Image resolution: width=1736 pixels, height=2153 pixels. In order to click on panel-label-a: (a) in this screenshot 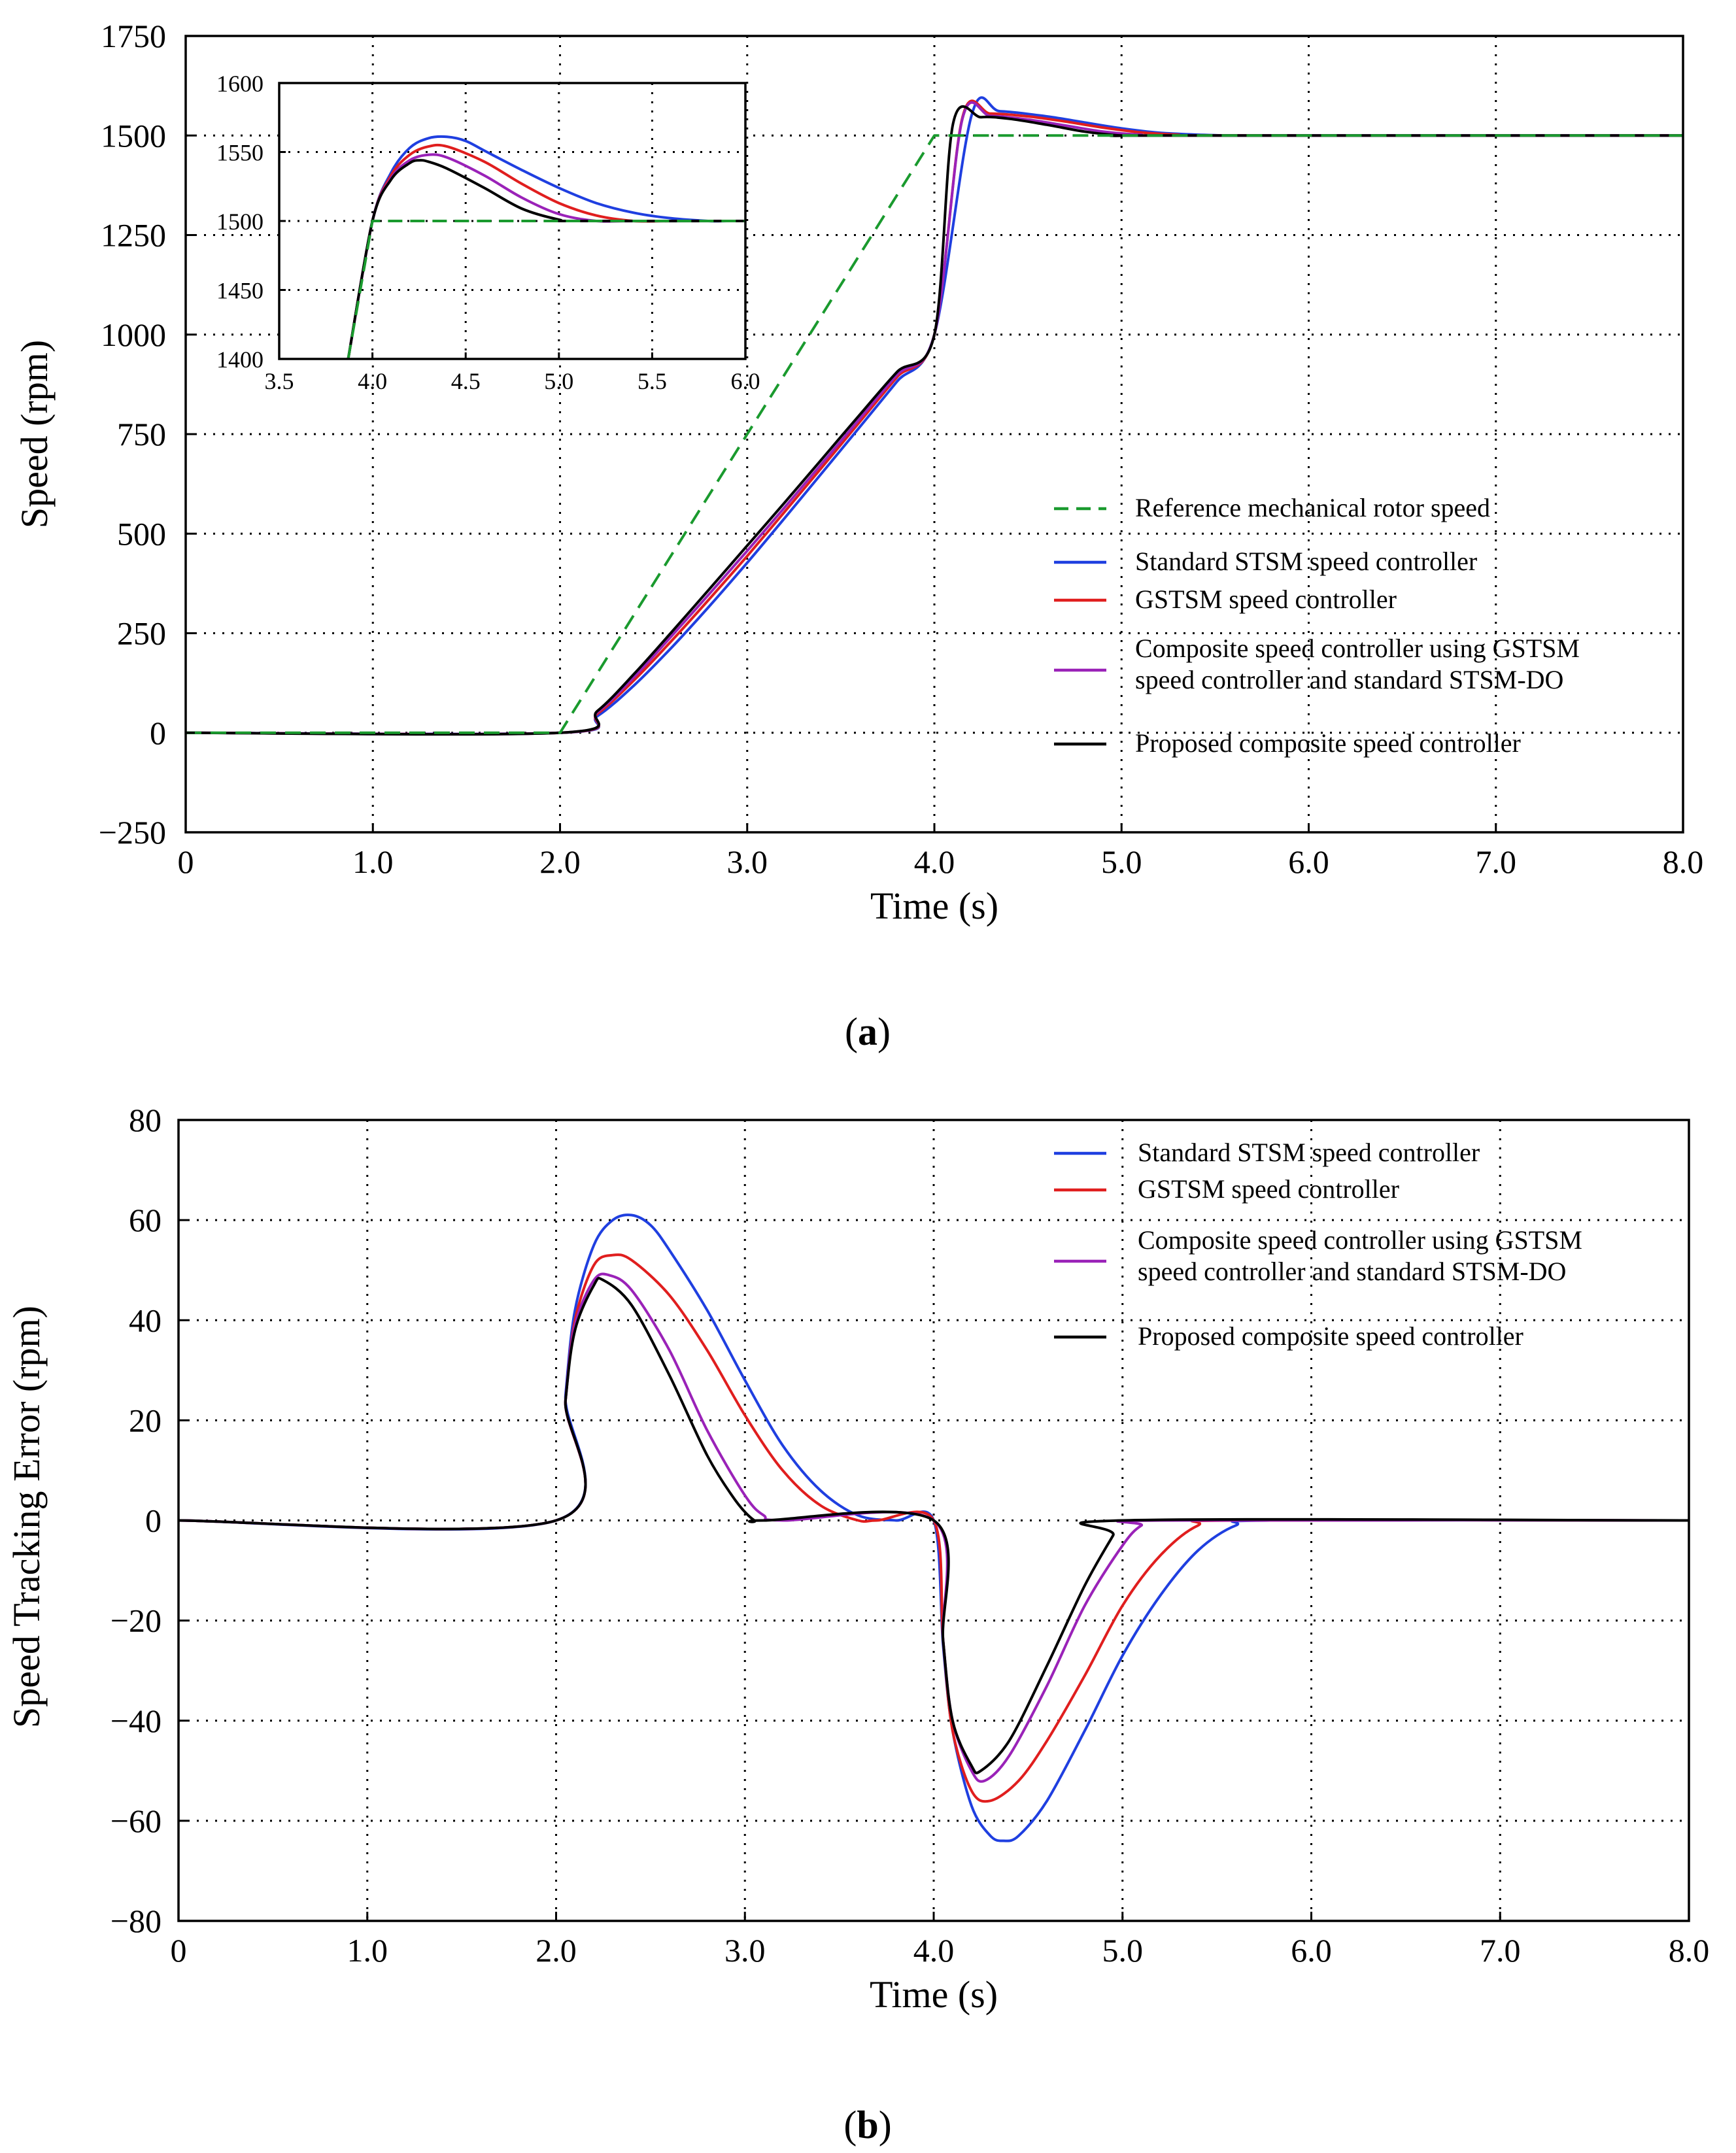, I will do `click(868, 1031)`.